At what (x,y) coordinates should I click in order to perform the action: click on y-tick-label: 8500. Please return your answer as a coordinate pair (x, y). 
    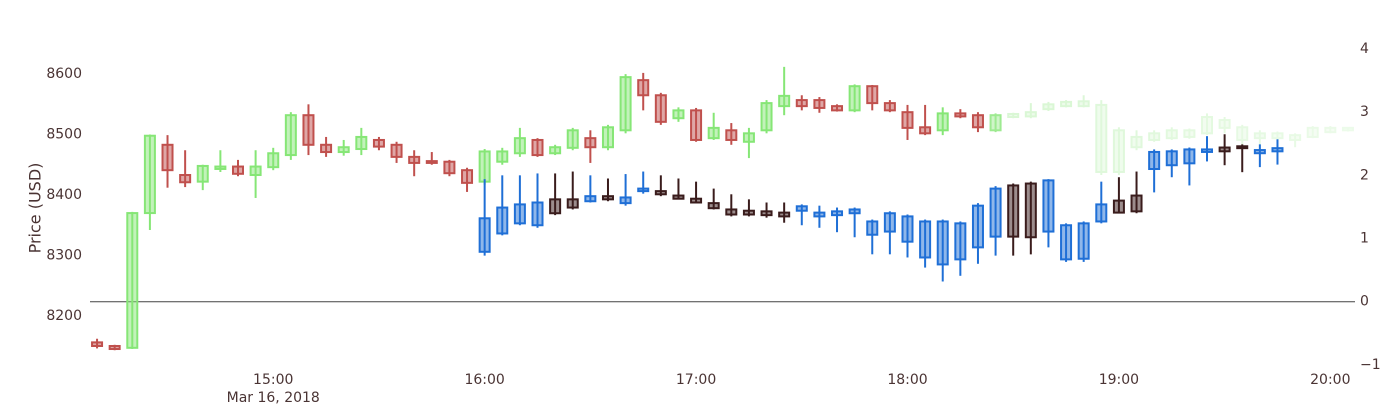
    Looking at the image, I should click on (64, 135).